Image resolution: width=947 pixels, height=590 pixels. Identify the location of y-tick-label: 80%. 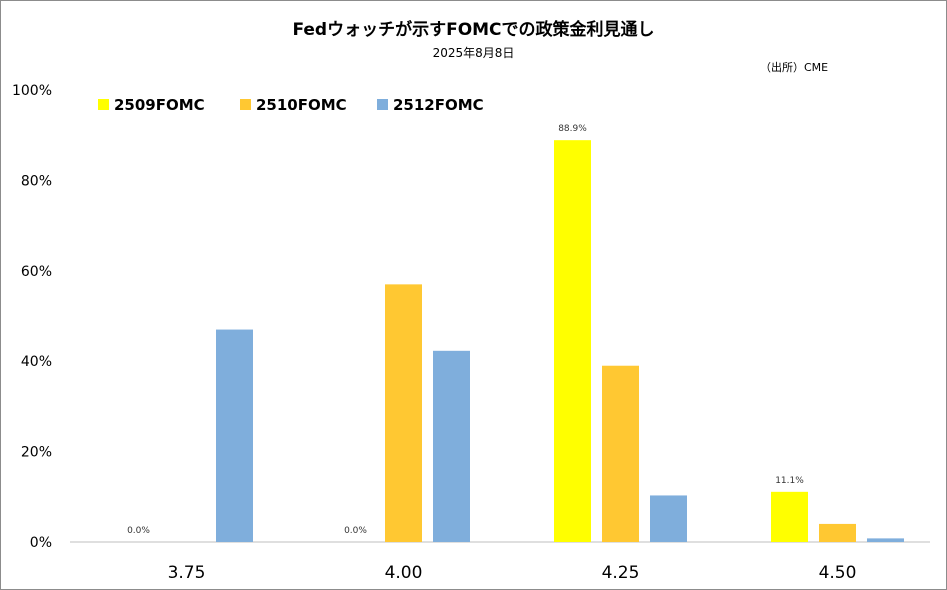
(36, 181).